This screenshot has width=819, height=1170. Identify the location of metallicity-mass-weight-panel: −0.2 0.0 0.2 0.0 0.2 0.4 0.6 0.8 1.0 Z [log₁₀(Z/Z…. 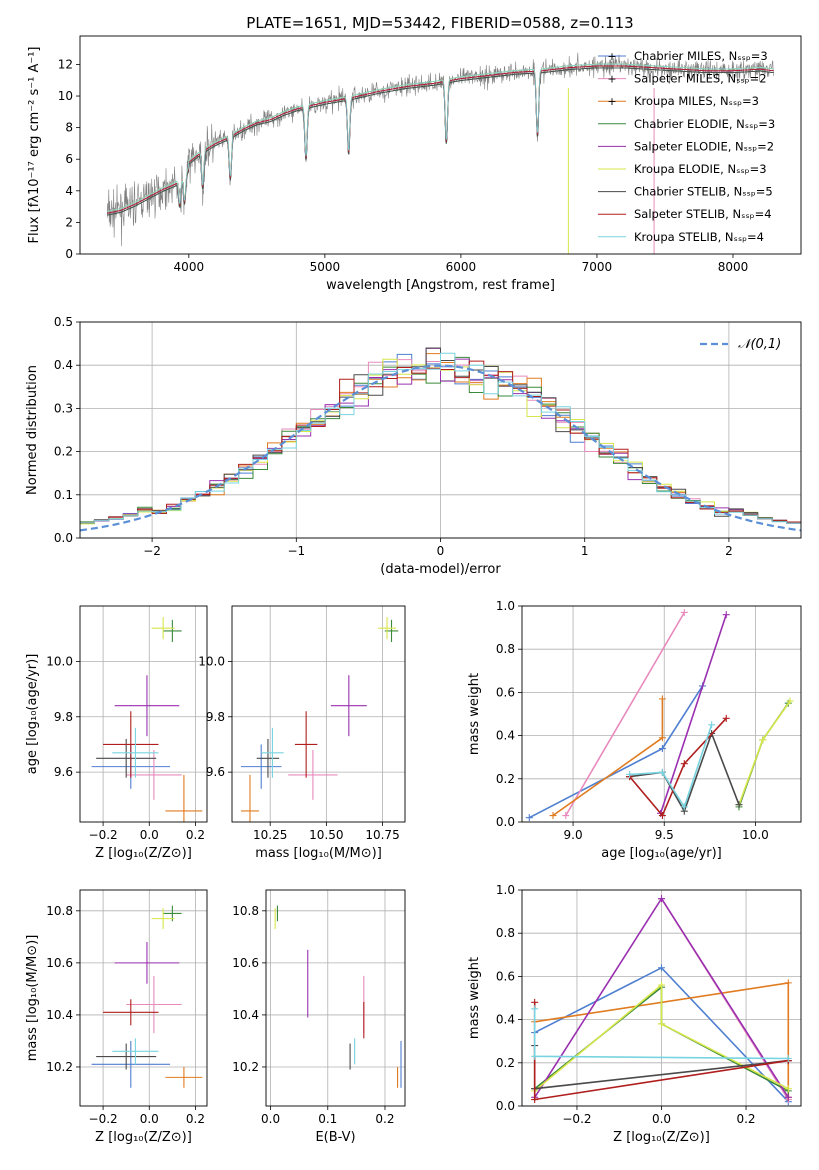
(634, 1014).